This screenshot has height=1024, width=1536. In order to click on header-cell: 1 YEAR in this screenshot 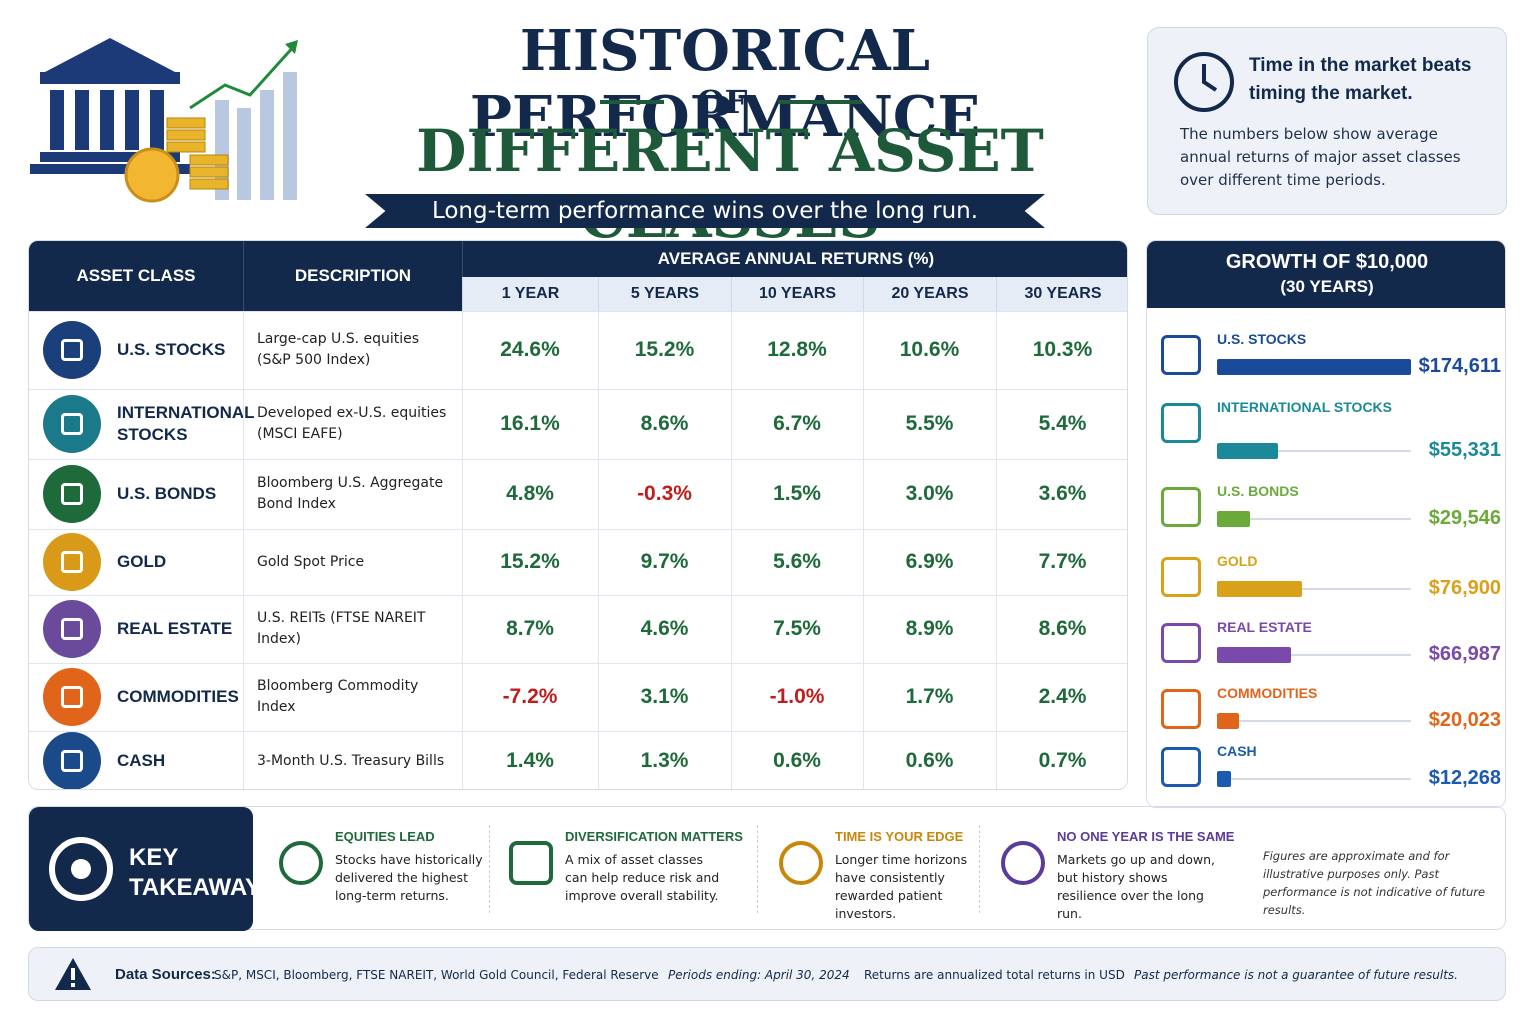, I will do `click(530, 294)`.